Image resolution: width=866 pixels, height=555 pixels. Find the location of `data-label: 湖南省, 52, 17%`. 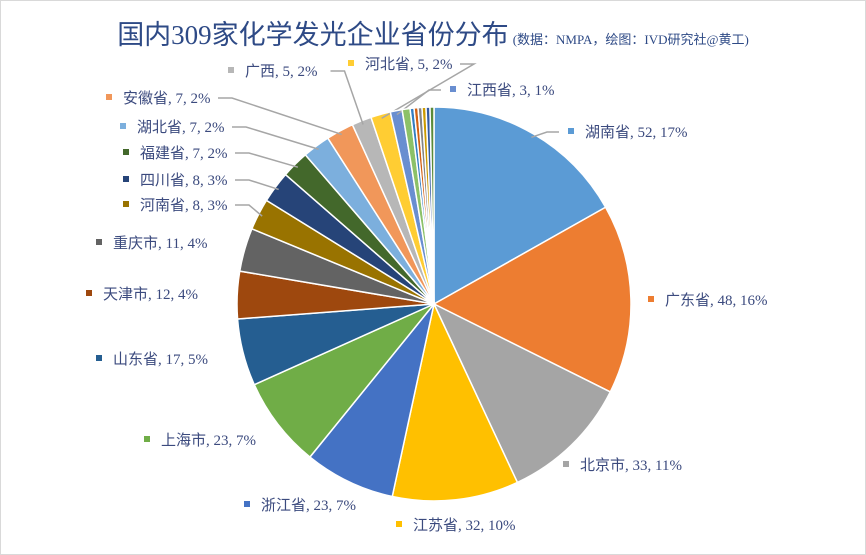

data-label: 湖南省, 52, 17% is located at coordinates (636, 132).